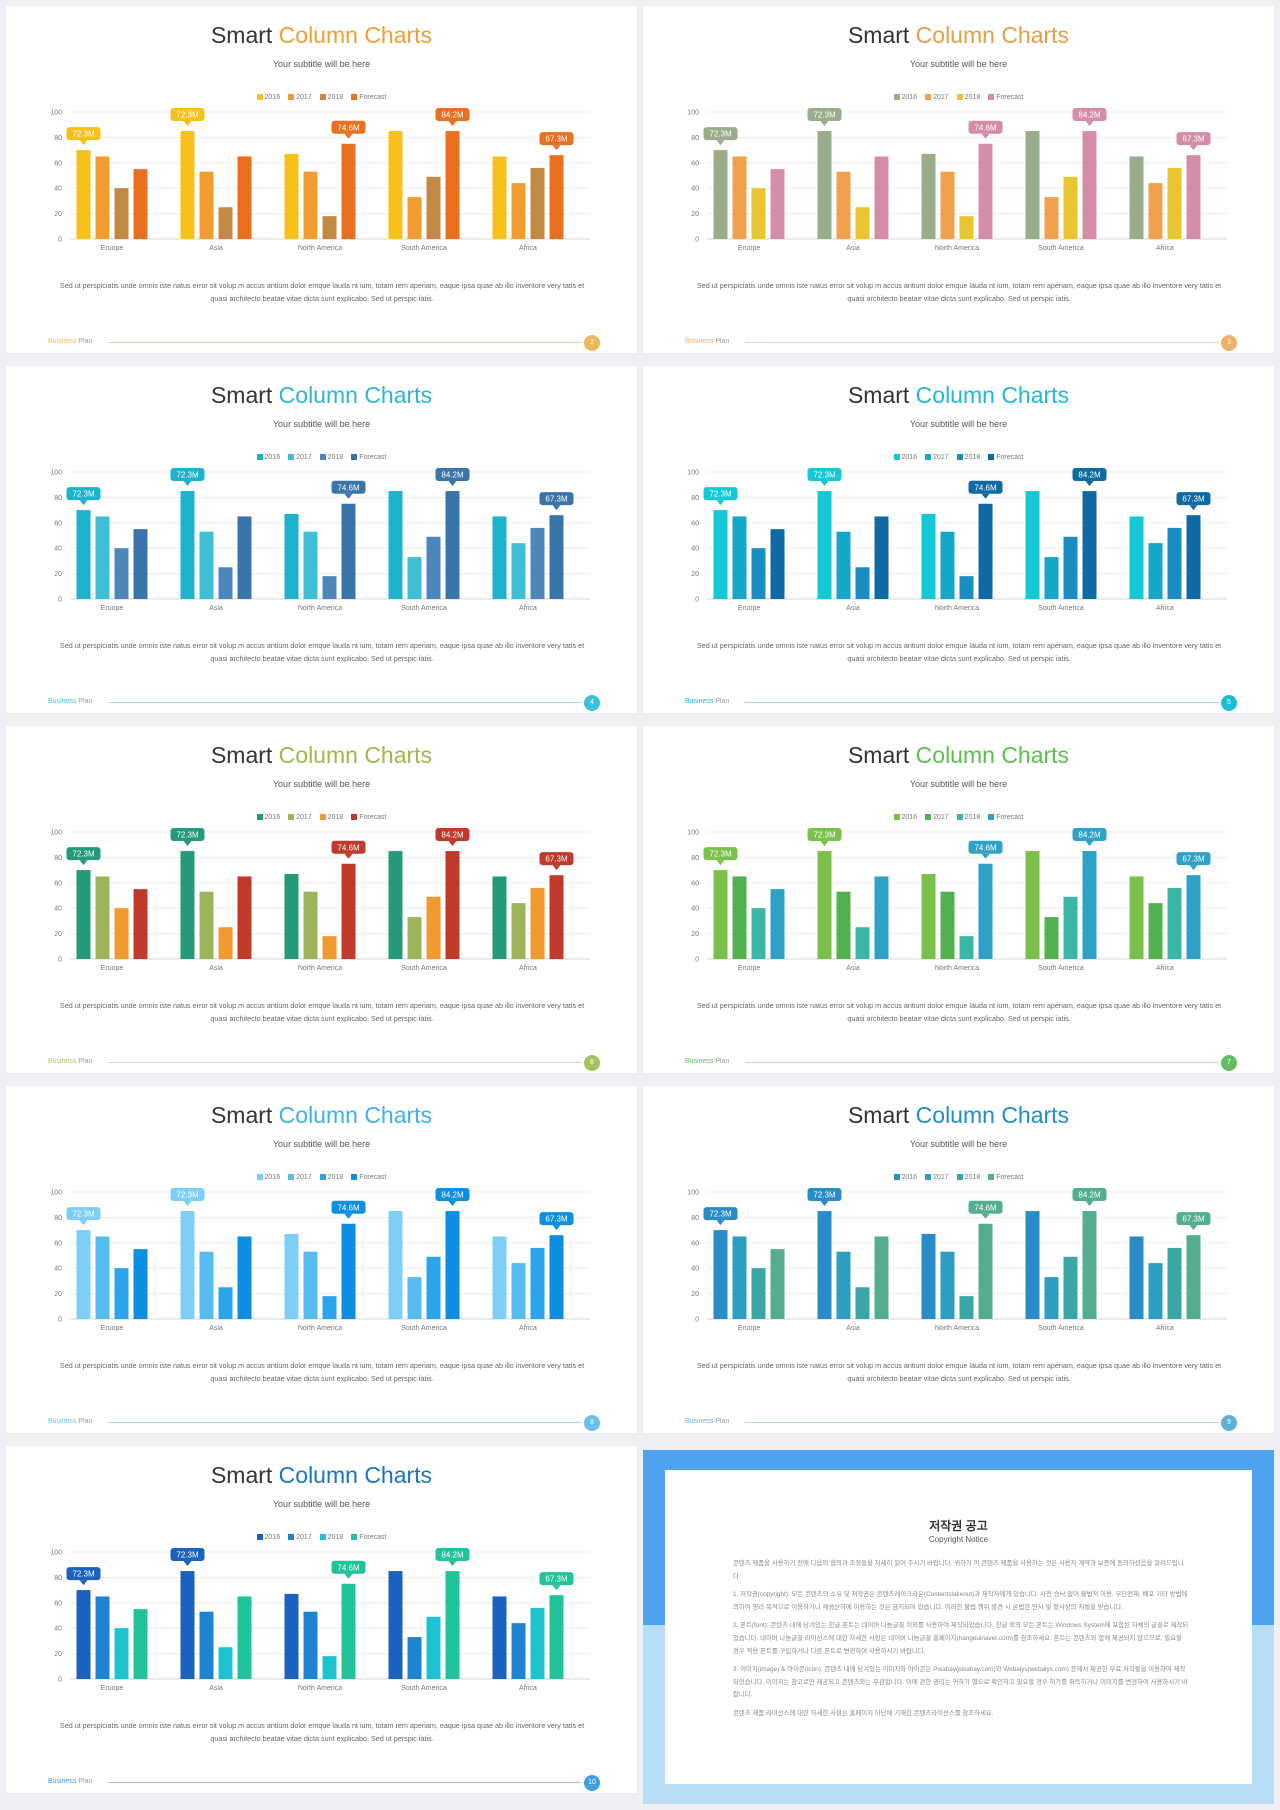  Describe the element at coordinates (331, 97) in the screenshot. I see `legend-item: 2018` at that location.